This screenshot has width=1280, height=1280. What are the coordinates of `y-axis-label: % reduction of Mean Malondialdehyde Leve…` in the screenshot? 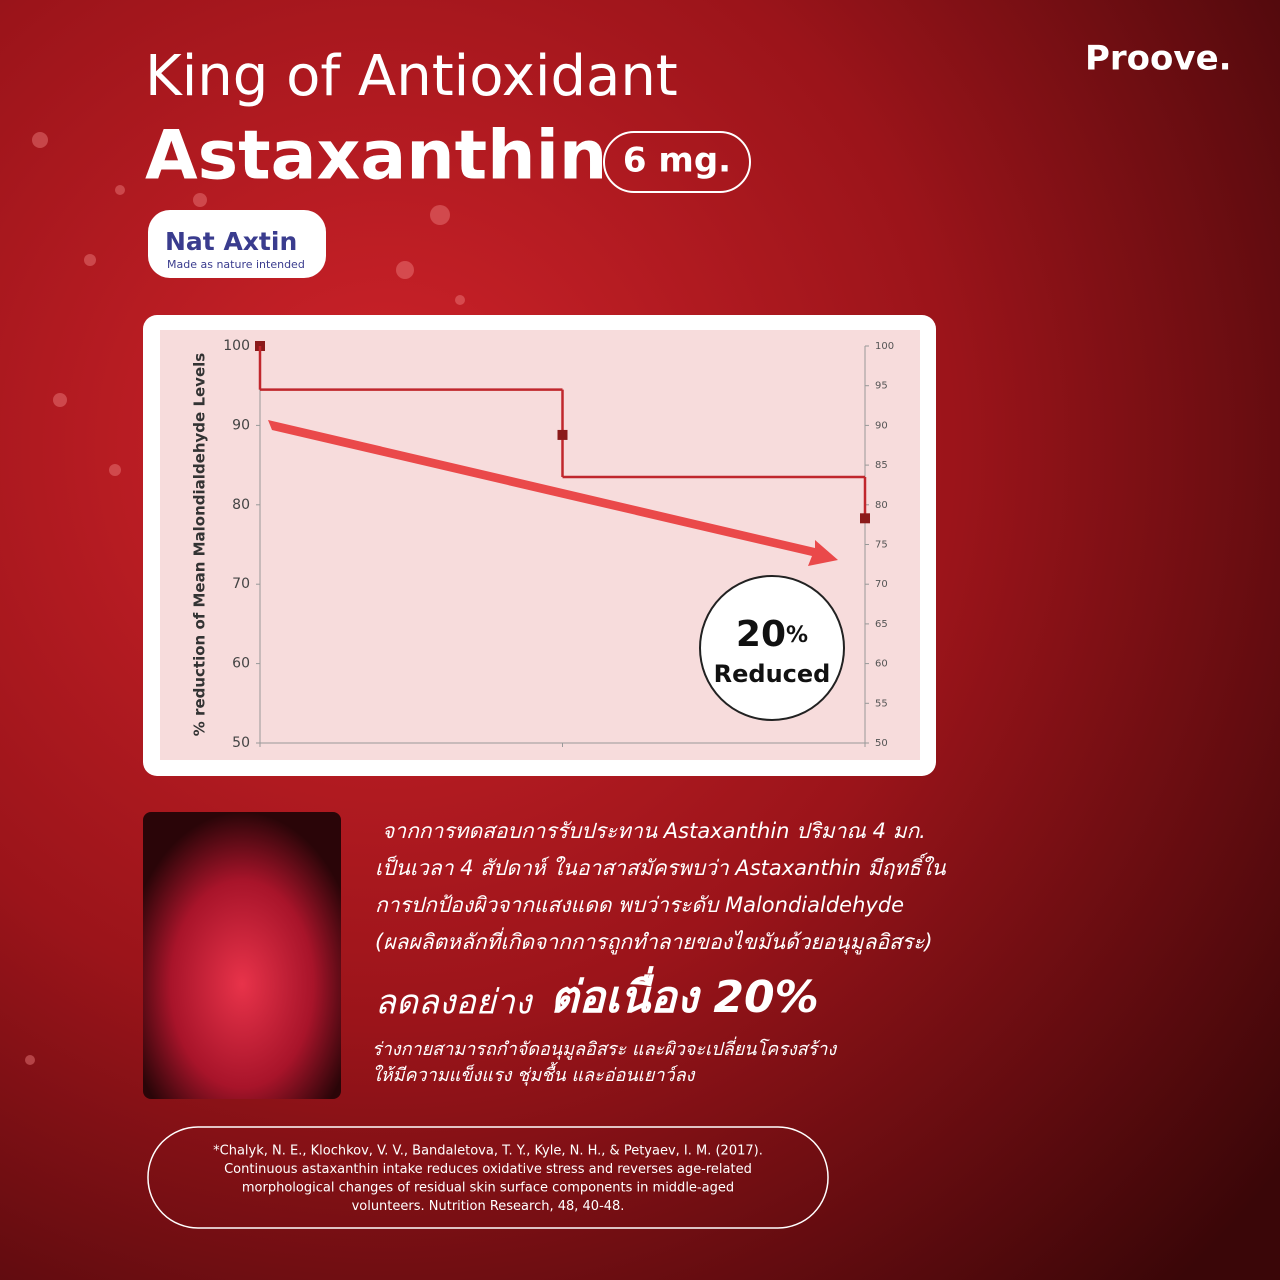 It's located at (200, 544).